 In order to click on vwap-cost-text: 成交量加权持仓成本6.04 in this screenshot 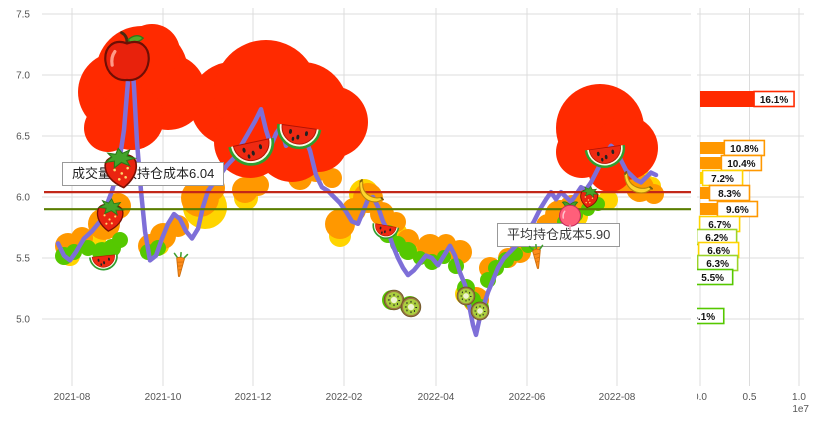, I will do `click(143, 173)`.